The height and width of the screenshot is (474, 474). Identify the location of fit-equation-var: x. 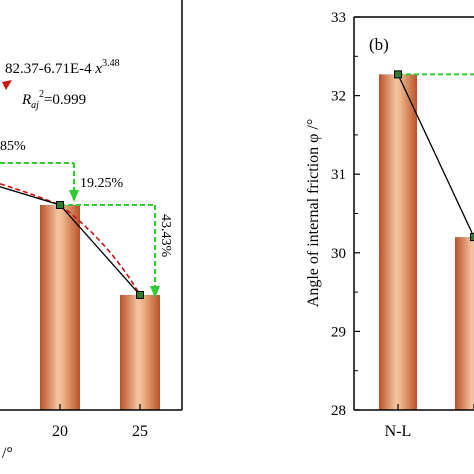
(98, 69).